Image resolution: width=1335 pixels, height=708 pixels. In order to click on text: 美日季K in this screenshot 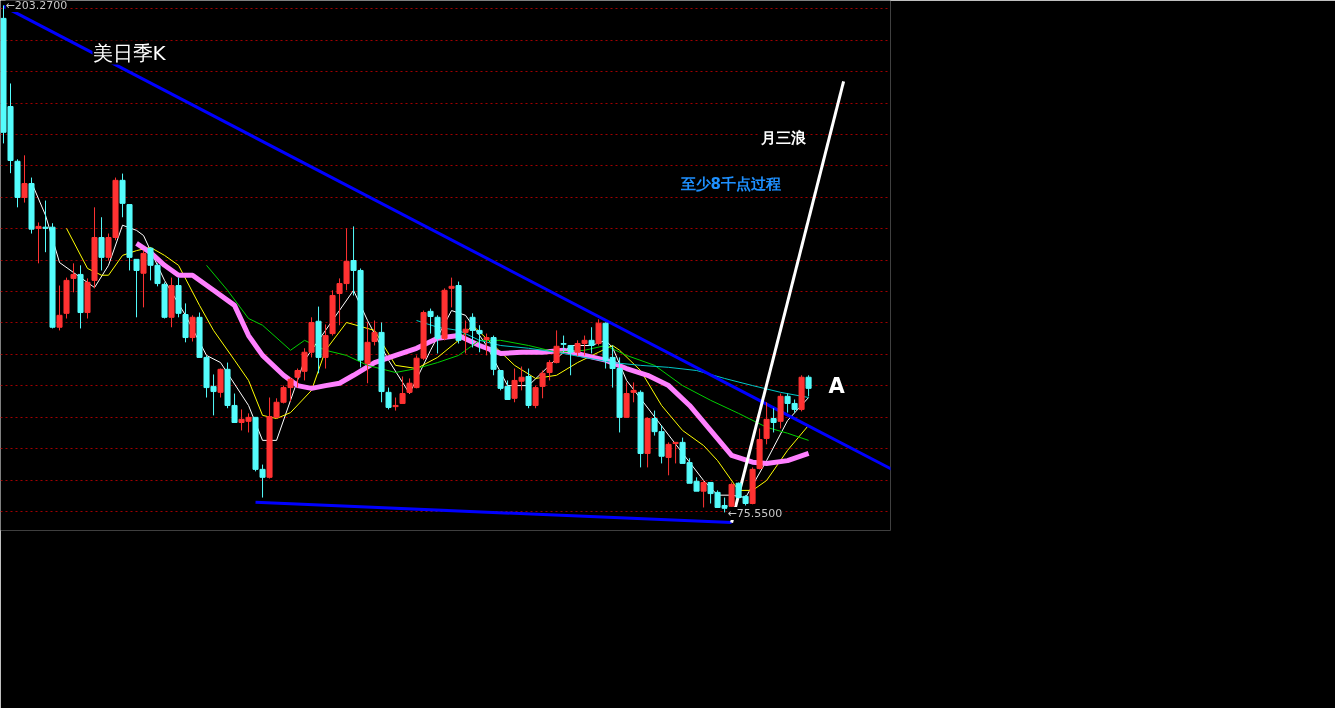, I will do `click(129, 52)`.